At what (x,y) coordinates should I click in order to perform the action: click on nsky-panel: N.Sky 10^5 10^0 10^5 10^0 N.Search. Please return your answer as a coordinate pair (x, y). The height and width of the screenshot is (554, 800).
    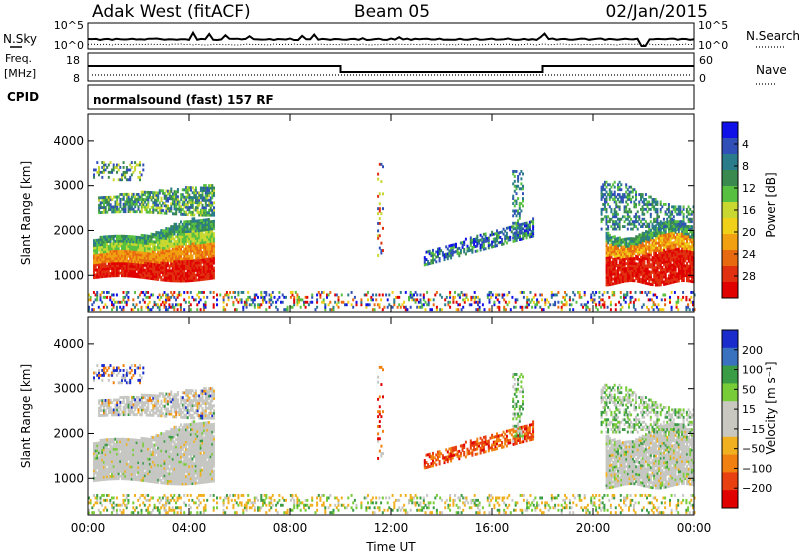
    Looking at the image, I should click on (401, 35).